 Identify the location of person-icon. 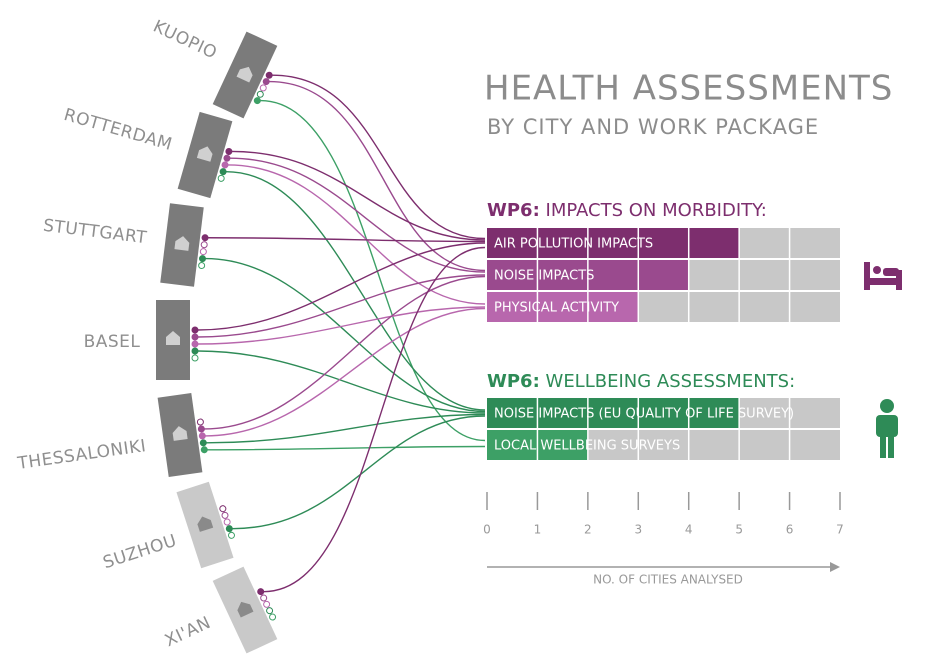
(887, 428).